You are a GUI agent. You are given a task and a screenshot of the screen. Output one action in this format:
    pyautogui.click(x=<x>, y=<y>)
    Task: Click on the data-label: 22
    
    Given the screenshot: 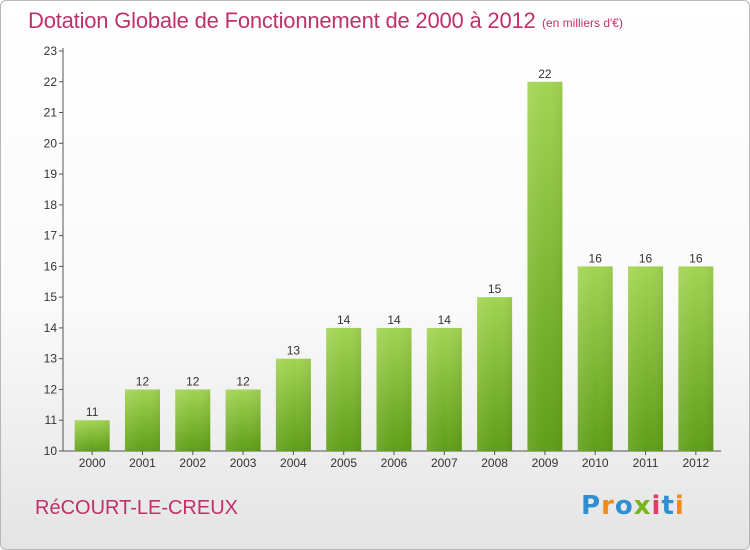 What is the action you would take?
    pyautogui.click(x=545, y=74)
    